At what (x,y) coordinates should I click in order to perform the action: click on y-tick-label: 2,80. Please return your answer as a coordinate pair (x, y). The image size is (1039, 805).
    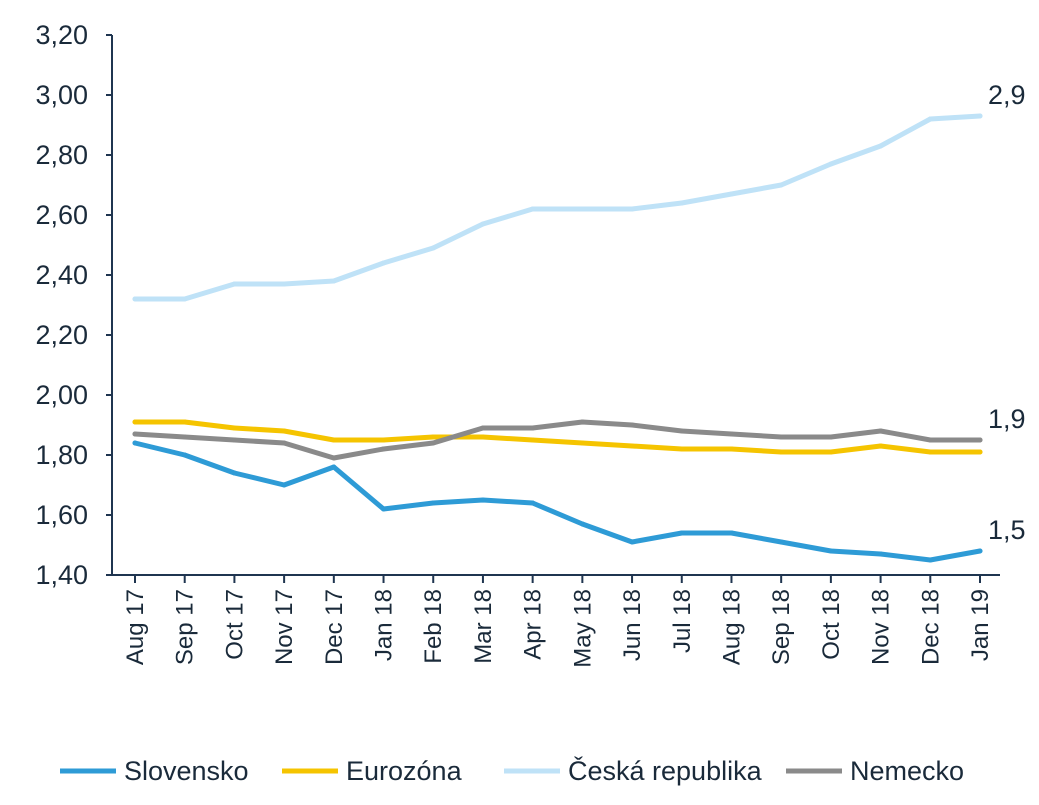
    Looking at the image, I should click on (61, 155).